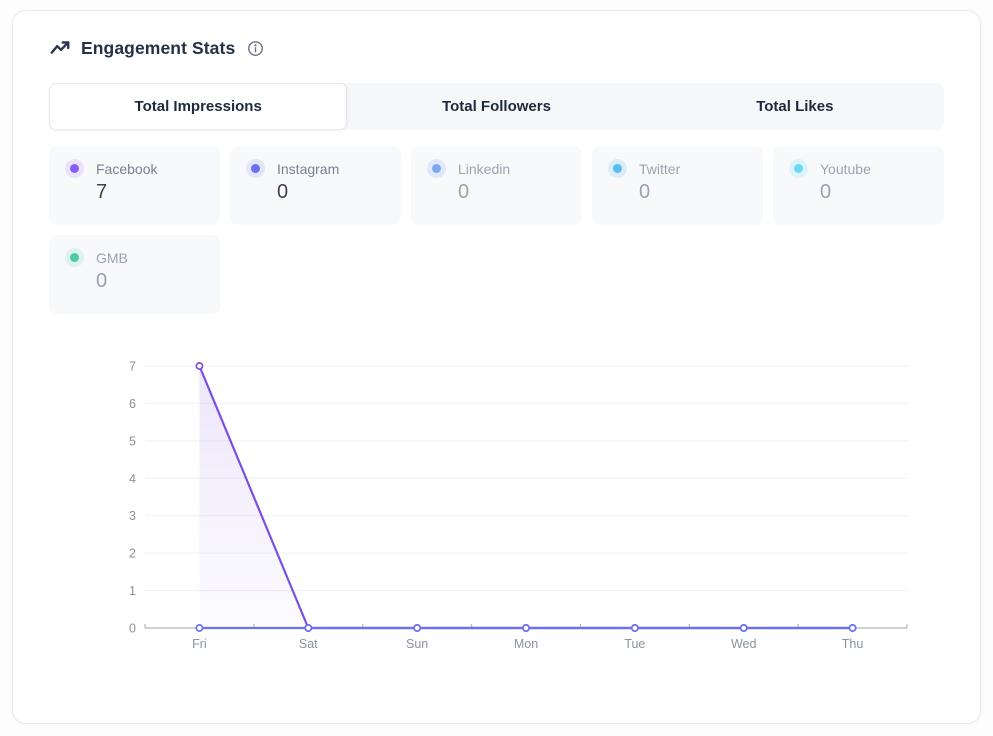  What do you see at coordinates (634, 644) in the screenshot?
I see `svg-text: Tue` at bounding box center [634, 644].